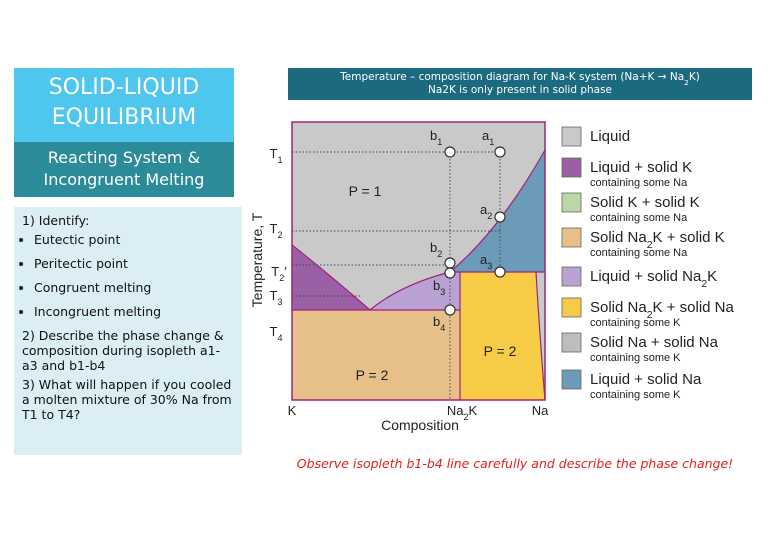  Describe the element at coordinates (124, 179) in the screenshot. I see `subtitle: Incongruent Melting` at that location.